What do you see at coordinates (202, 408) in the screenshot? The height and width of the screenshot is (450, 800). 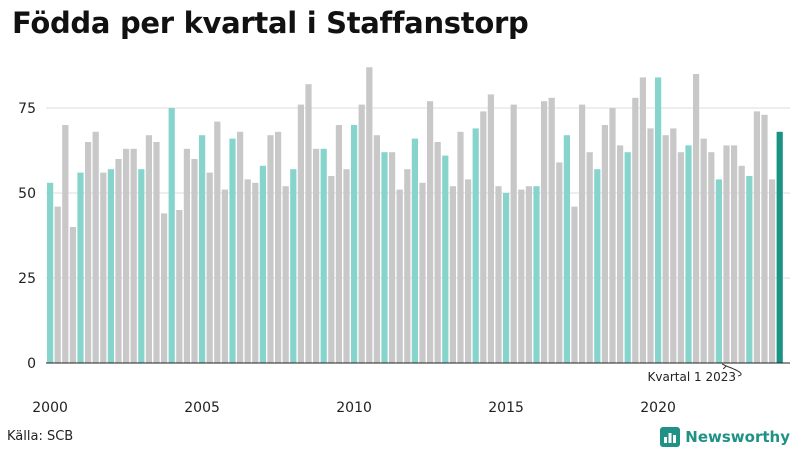 I see `x-tick-label: 2005` at bounding box center [202, 408].